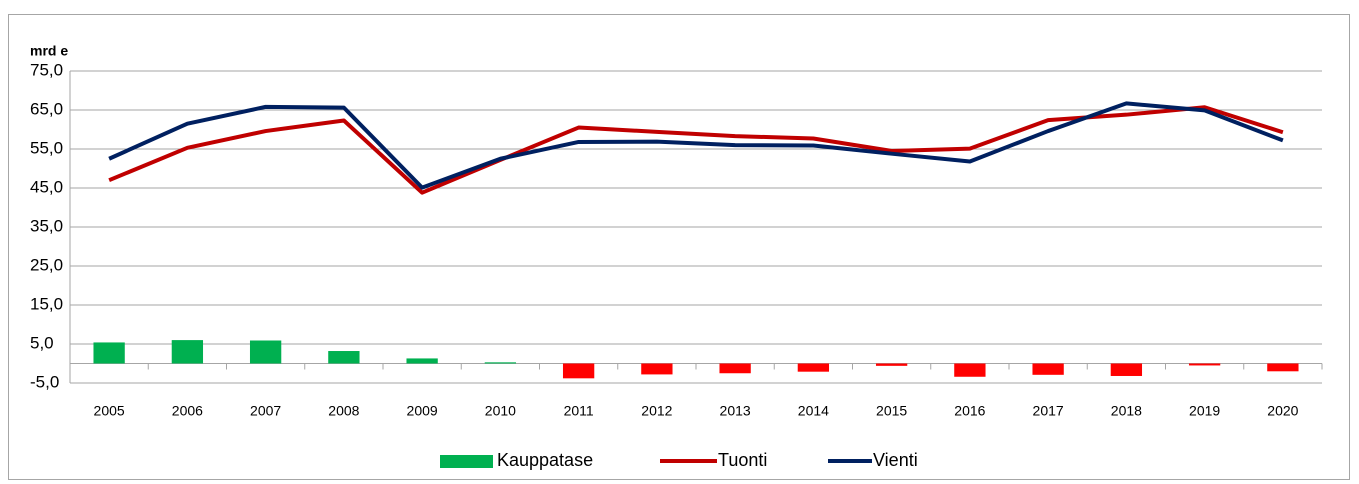  I want to click on x-tick-label: 2007, so click(265, 411).